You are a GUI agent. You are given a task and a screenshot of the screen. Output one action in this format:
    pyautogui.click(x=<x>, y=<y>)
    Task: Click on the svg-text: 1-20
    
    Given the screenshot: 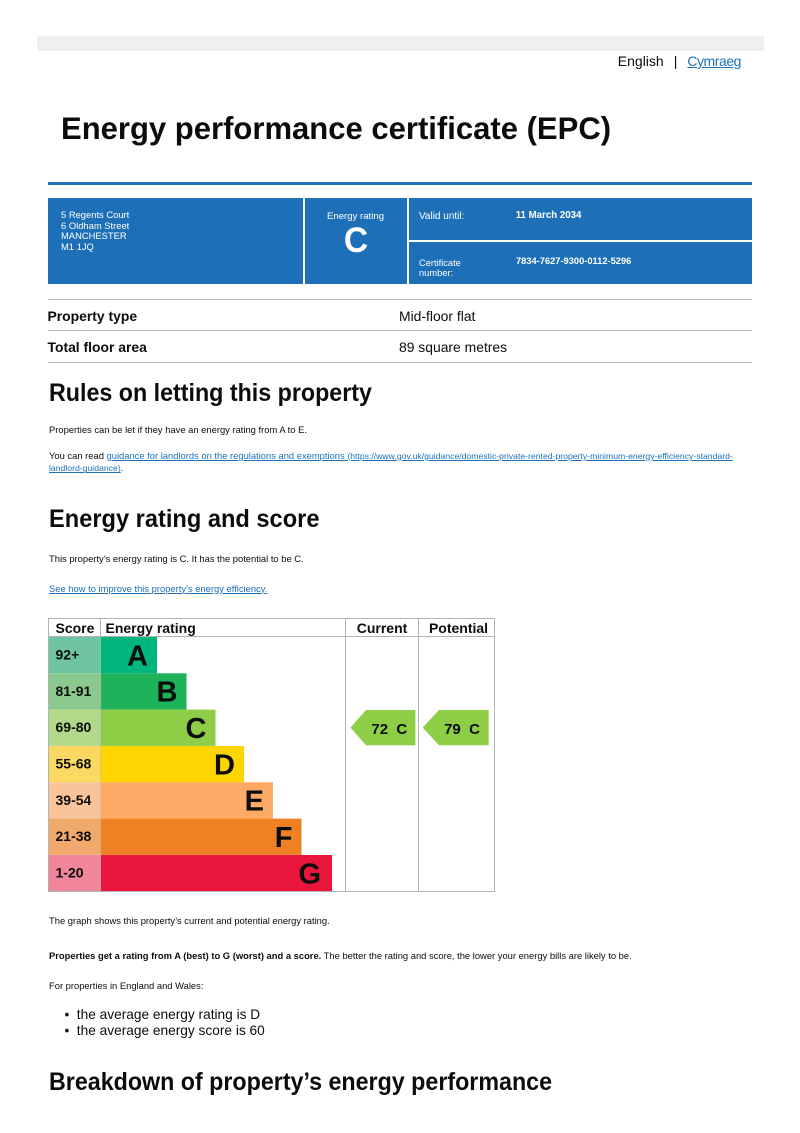 What is the action you would take?
    pyautogui.click(x=70, y=872)
    